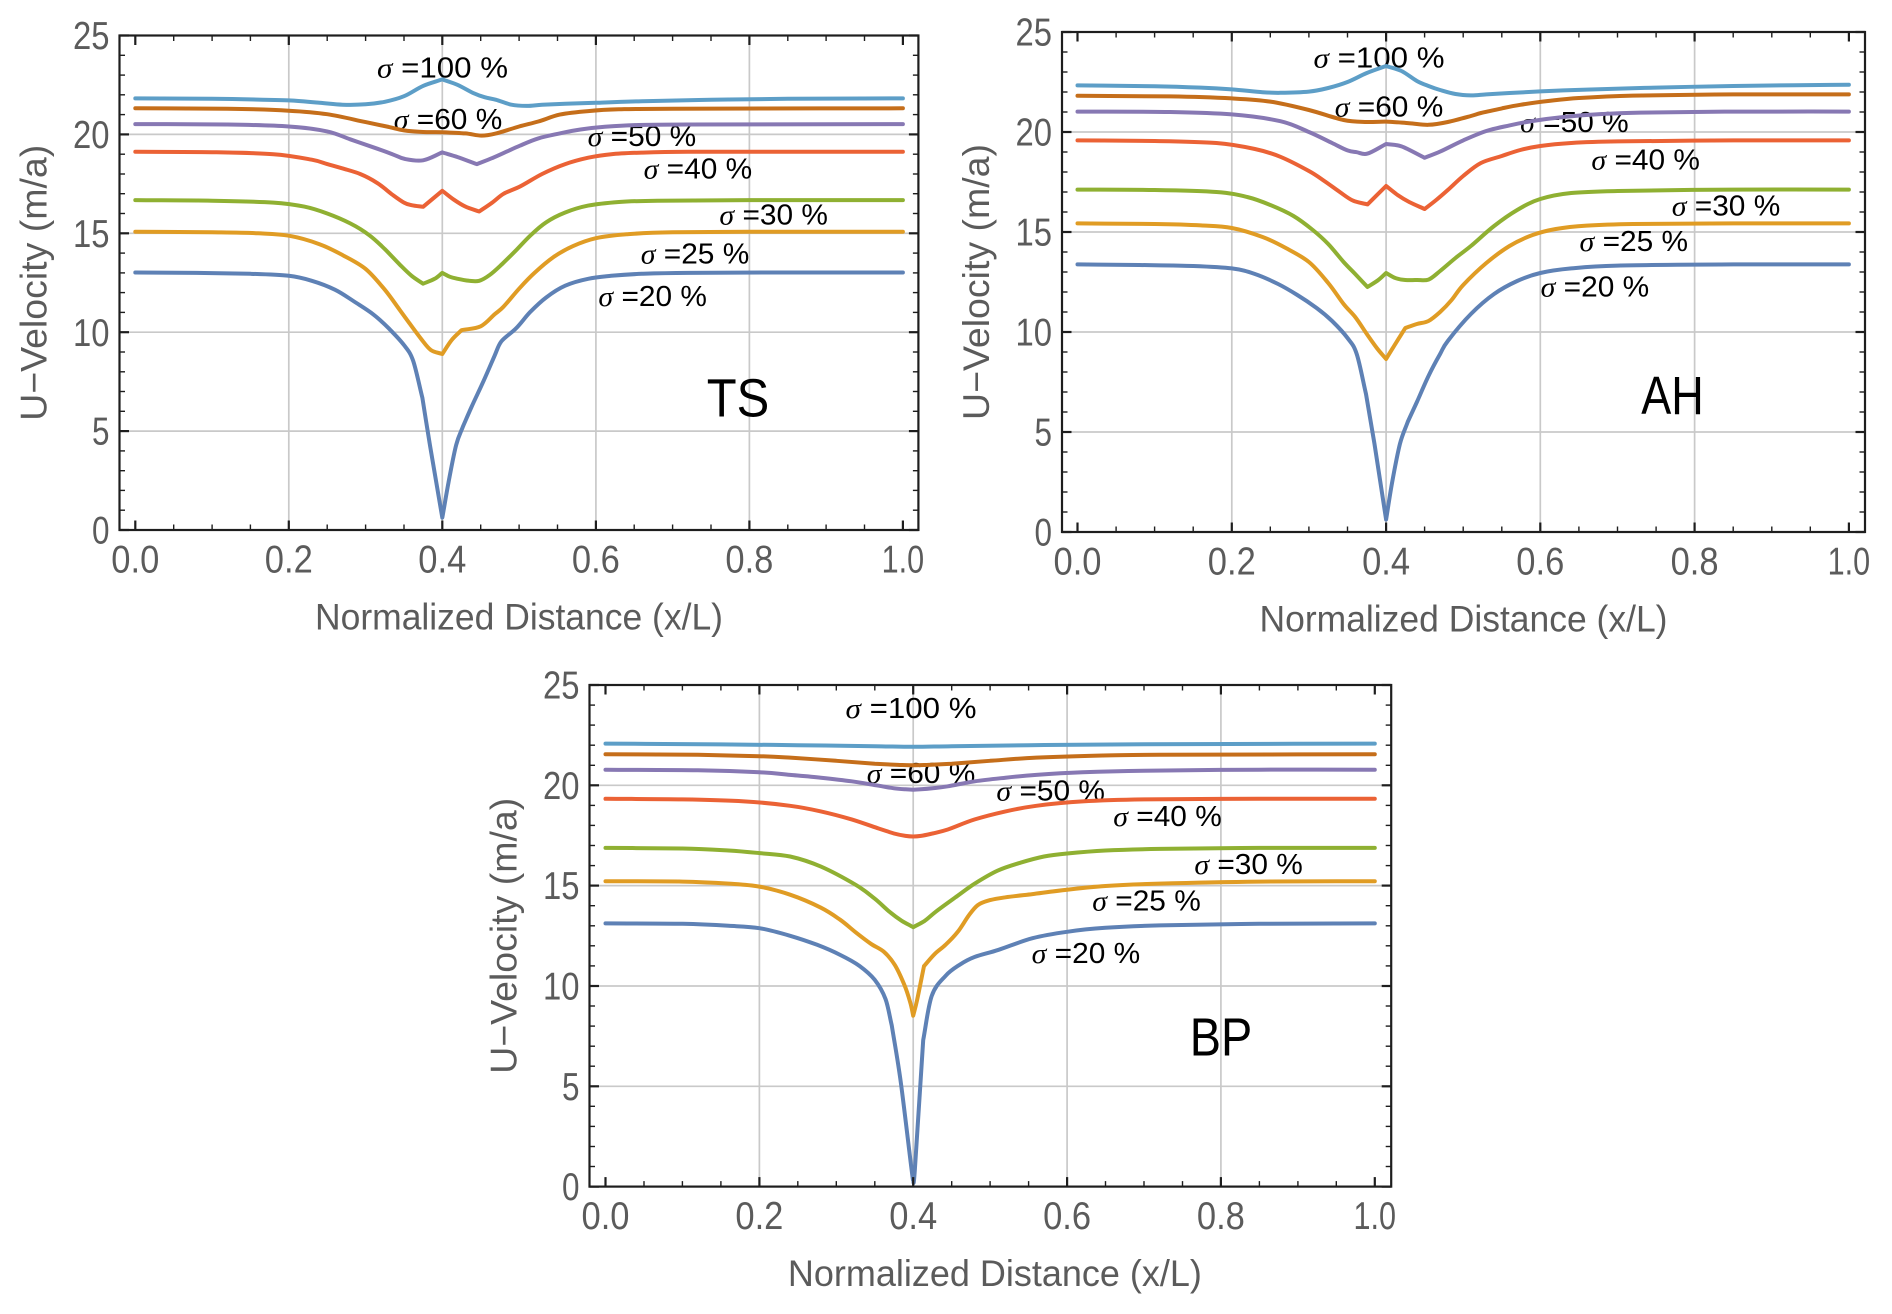  Describe the element at coordinates (1672, 396) in the screenshot. I see `svg-text: AH` at that location.